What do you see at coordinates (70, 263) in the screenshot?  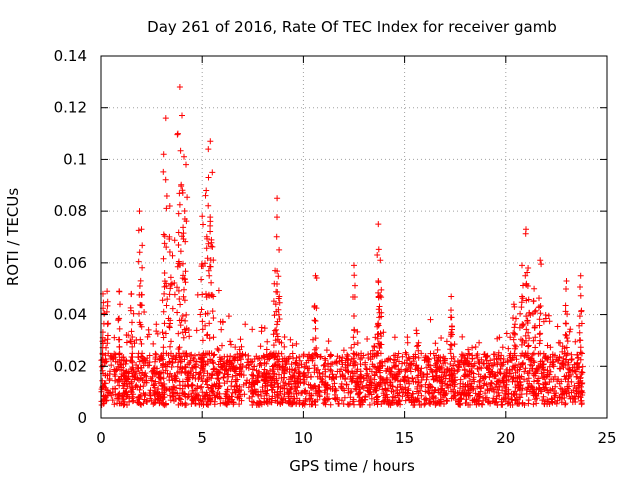 I see `y-tick-label: 0.06` at bounding box center [70, 263].